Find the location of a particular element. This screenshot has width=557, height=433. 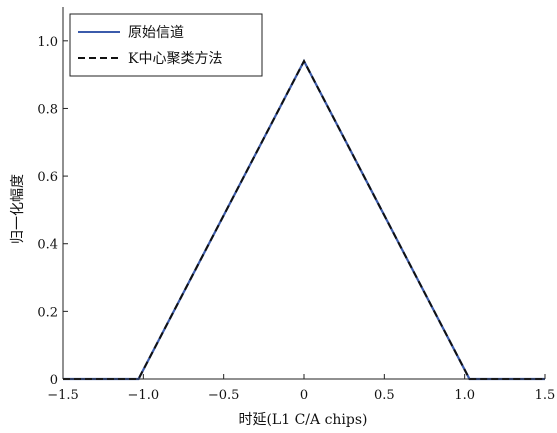

x-tick-label: −0.5 is located at coordinates (224, 395).